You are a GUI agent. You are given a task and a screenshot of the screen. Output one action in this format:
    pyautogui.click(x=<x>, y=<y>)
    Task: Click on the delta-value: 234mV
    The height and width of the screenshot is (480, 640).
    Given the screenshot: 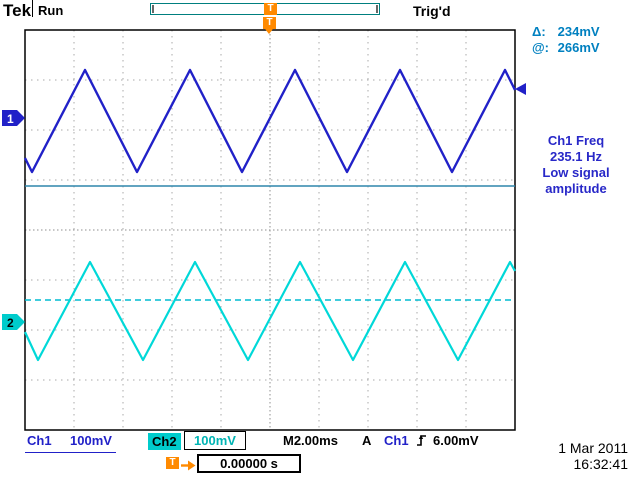 What is the action you would take?
    pyautogui.click(x=578, y=31)
    